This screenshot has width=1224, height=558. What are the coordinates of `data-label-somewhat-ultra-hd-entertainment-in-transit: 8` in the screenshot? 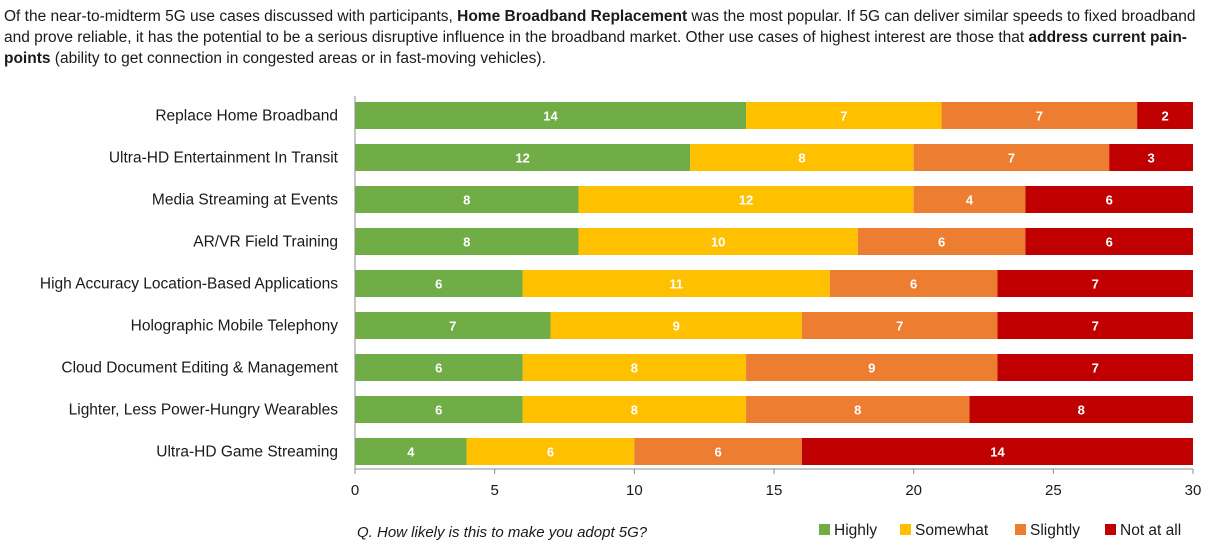 It's located at (801, 158).